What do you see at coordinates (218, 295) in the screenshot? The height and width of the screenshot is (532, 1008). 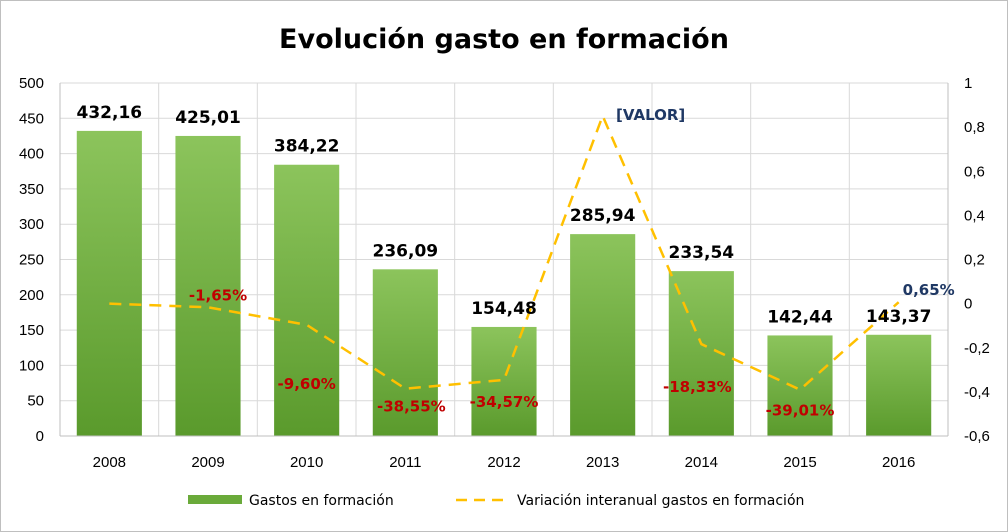 I see `line-value-label: -1,65%` at bounding box center [218, 295].